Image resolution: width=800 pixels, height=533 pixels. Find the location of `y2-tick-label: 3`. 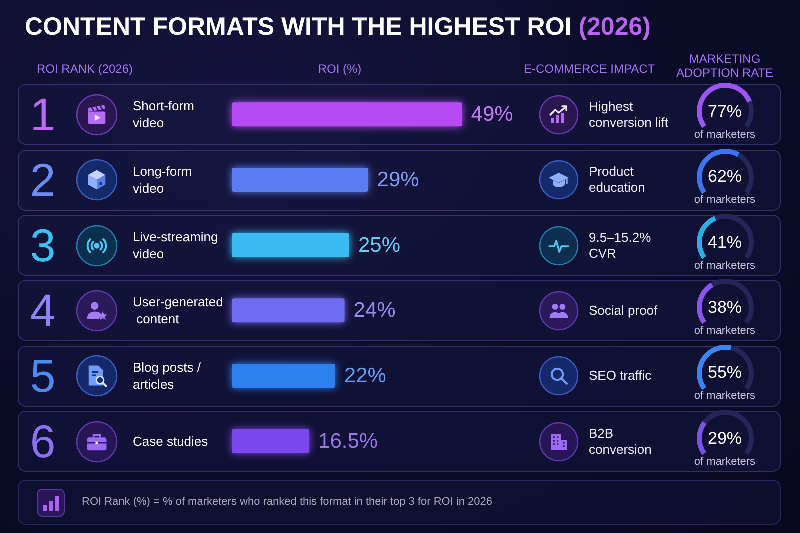

y2-tick-label: 3 is located at coordinates (43, 245).